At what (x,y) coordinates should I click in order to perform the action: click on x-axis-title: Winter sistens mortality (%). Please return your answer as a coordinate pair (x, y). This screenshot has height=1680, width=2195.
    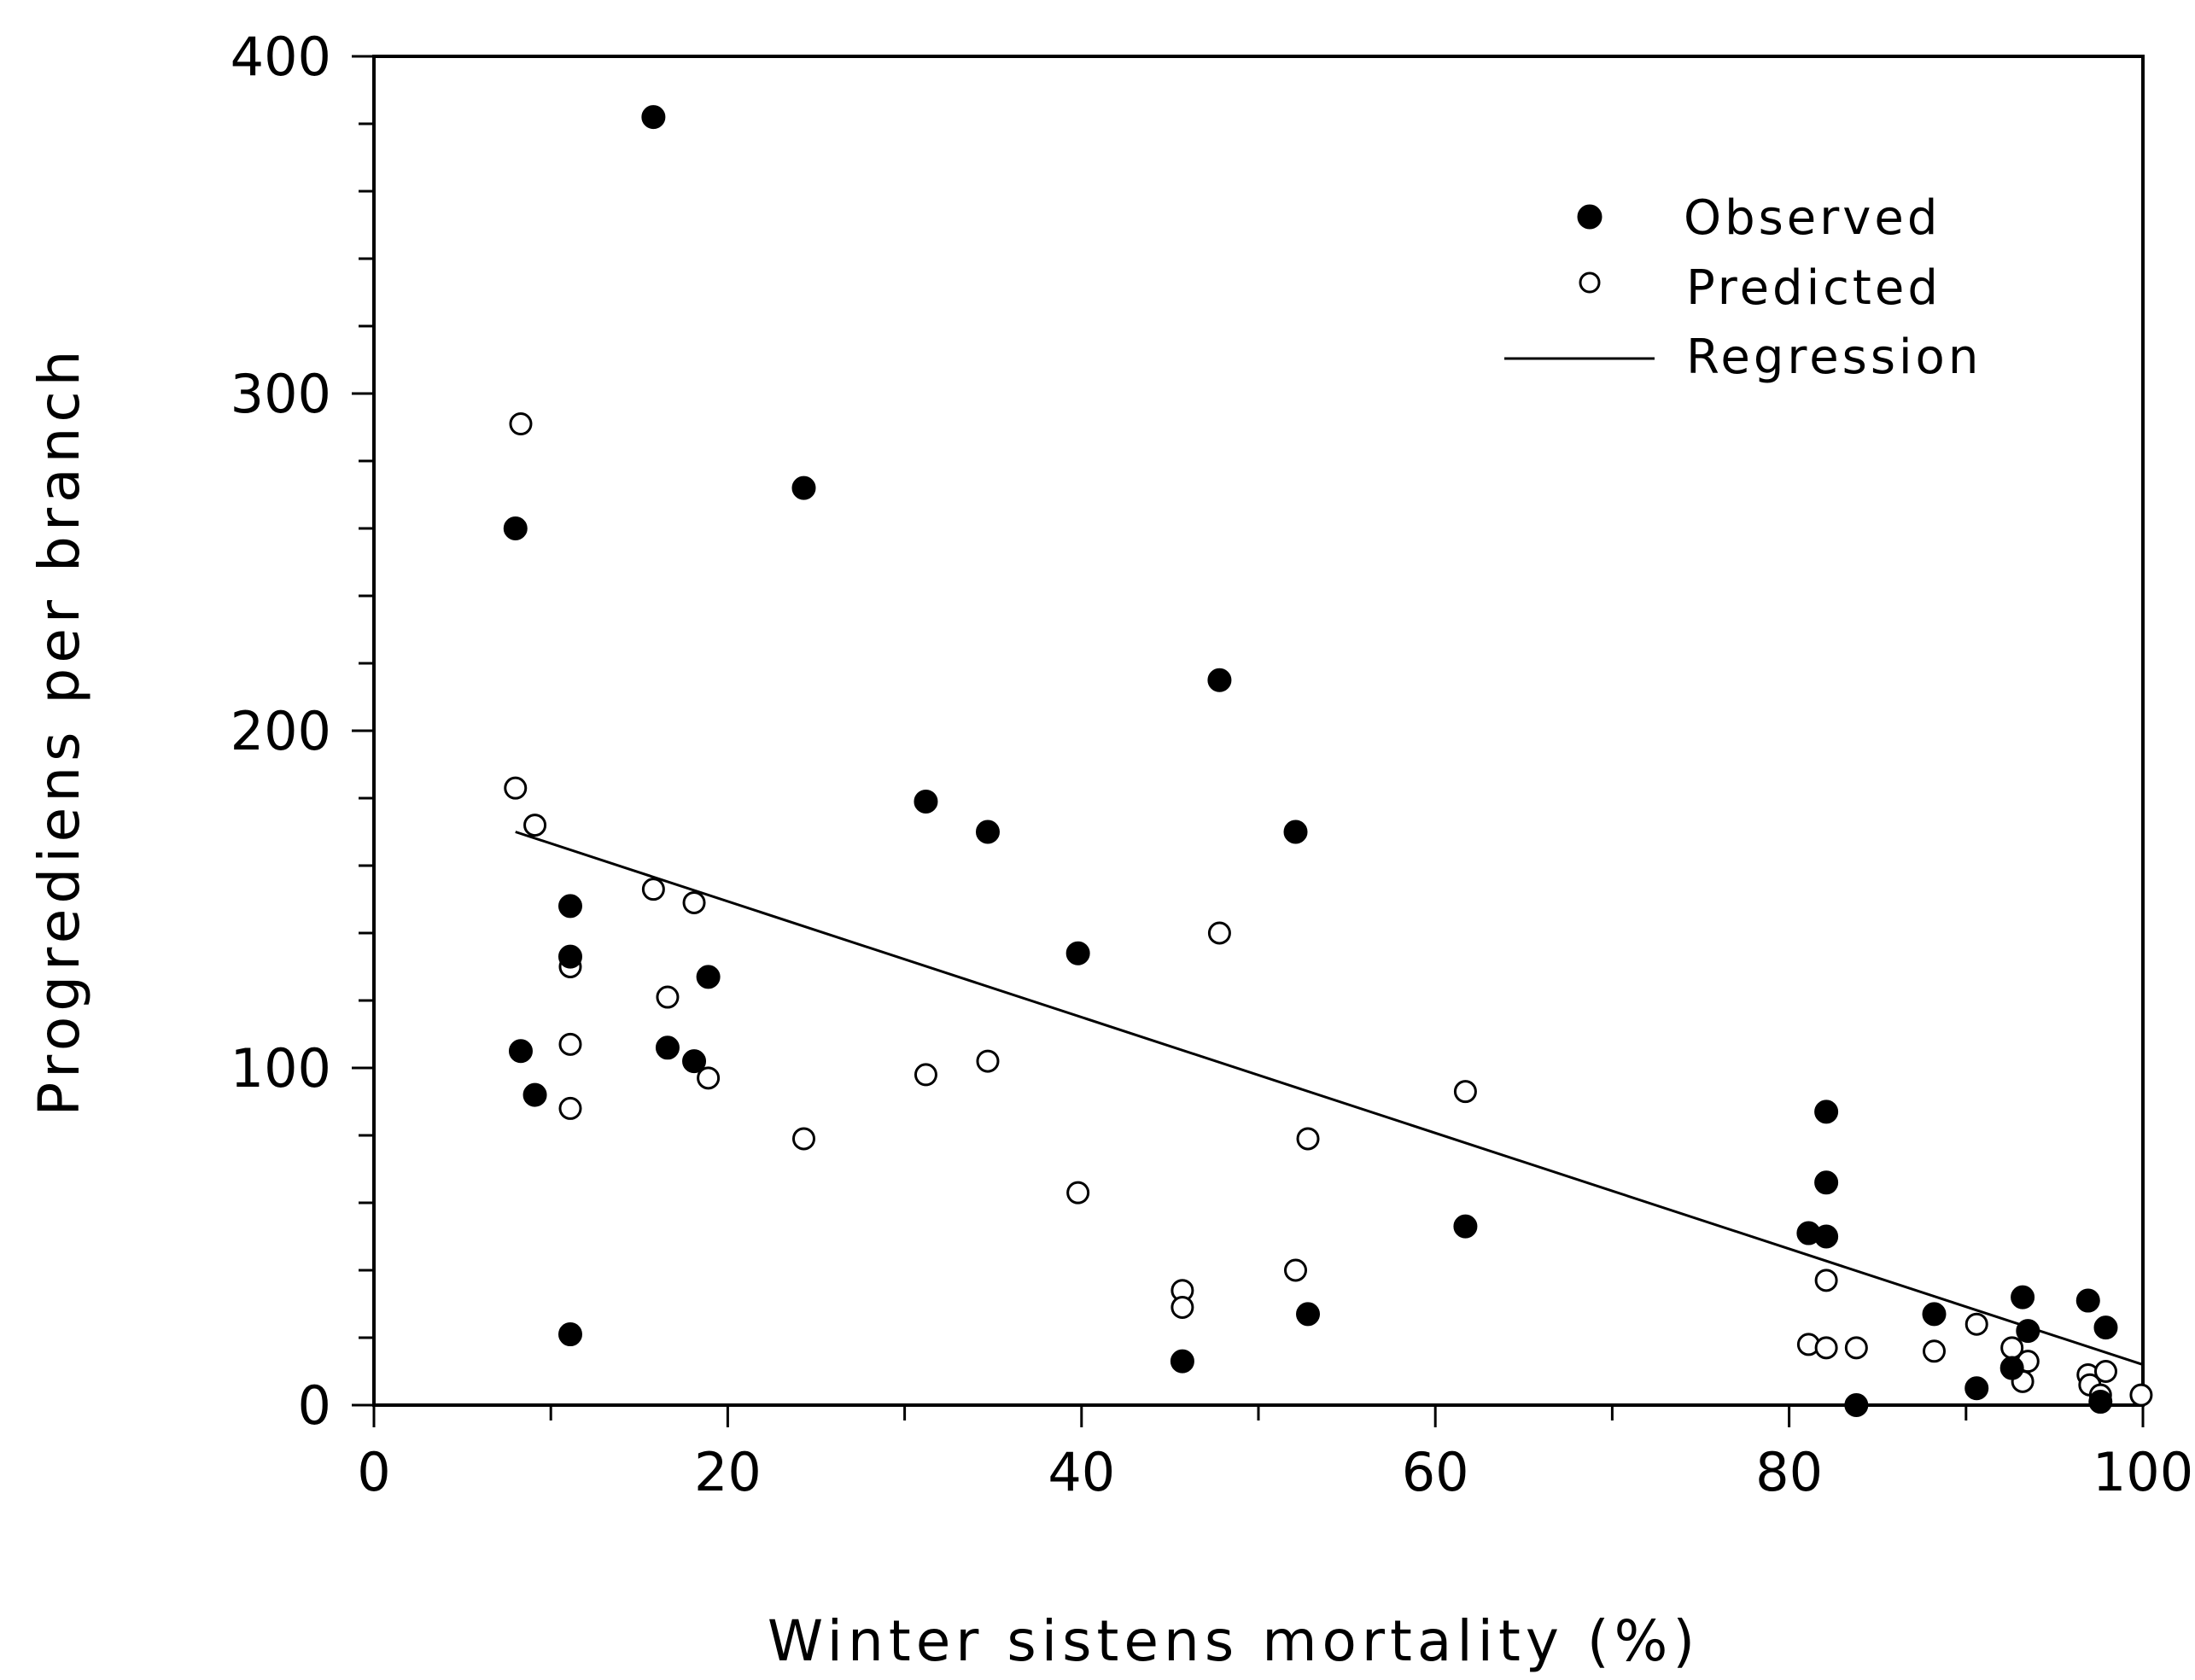
    Looking at the image, I should click on (1234, 1641).